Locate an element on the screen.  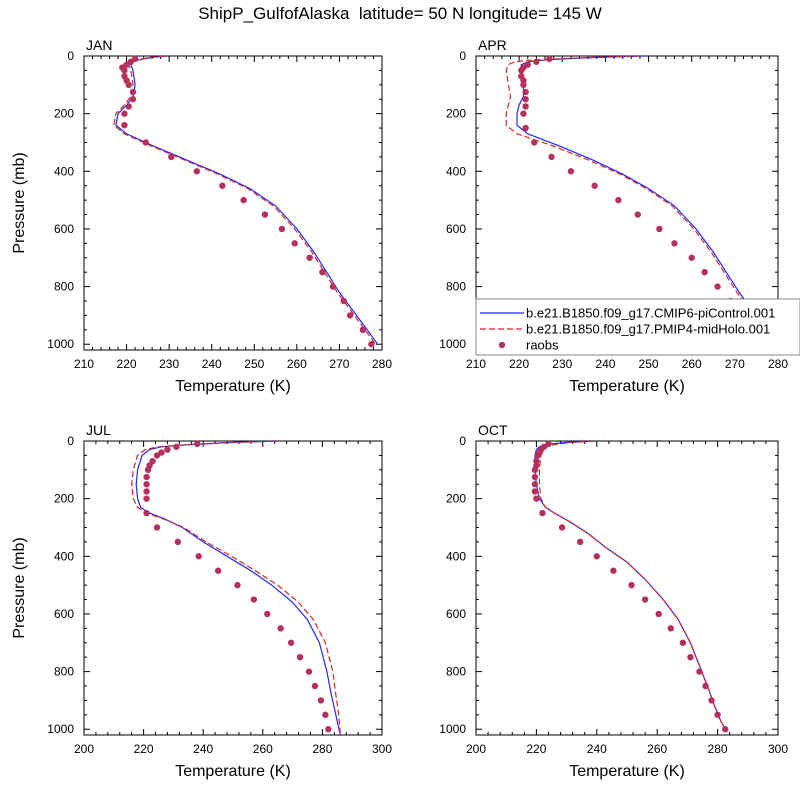
x-tick-label: 300 is located at coordinates (778, 749).